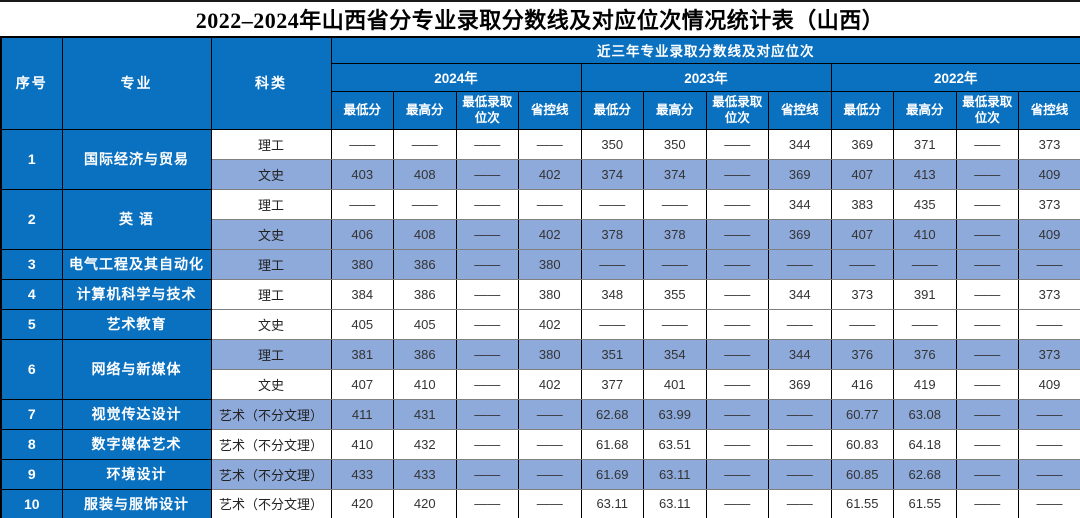  Describe the element at coordinates (612, 174) in the screenshot. I see `score-cell: 374` at that location.